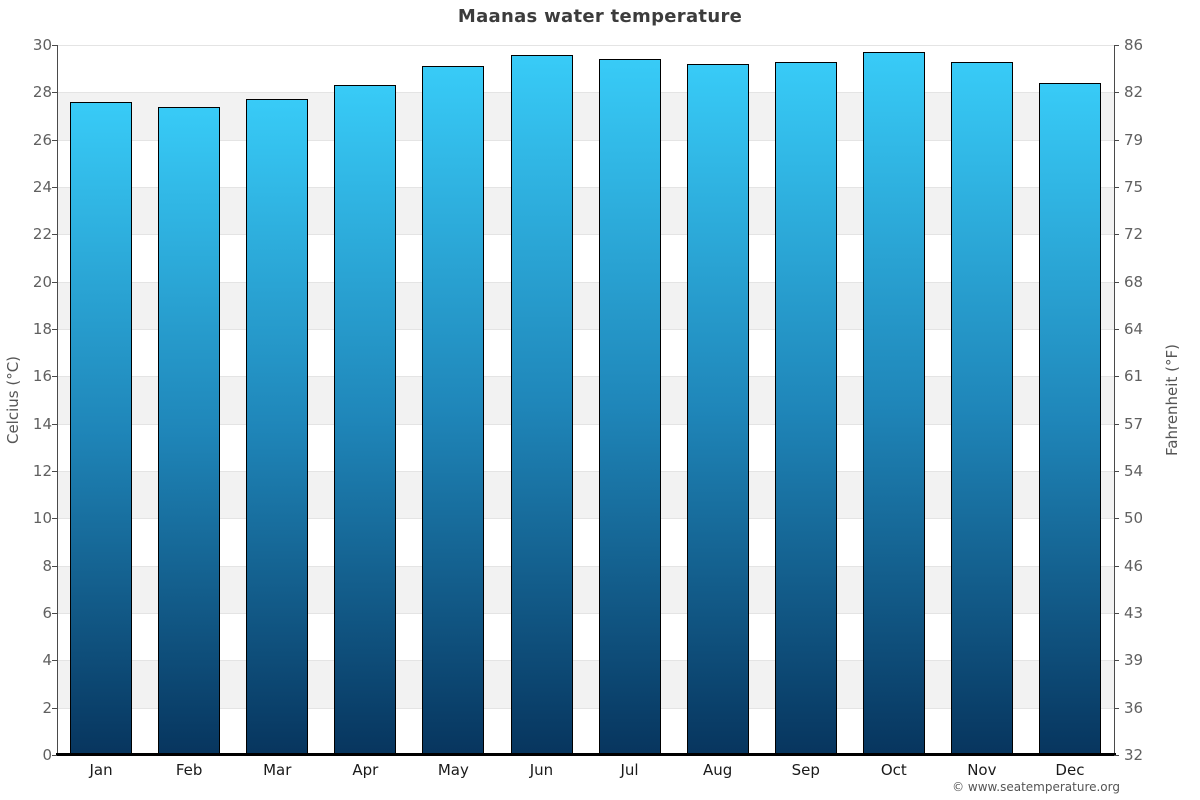 The width and height of the screenshot is (1200, 800). Describe the element at coordinates (42, 376) in the screenshot. I see `celsius-tick-label: 16` at that location.